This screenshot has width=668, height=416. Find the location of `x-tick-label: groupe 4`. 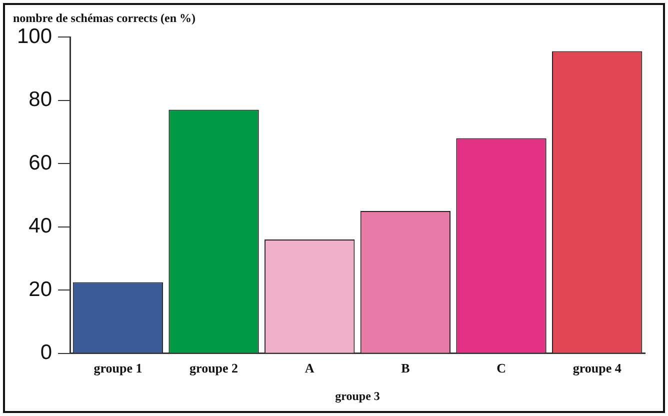

x-tick-label: groupe 4 is located at coordinates (597, 368).